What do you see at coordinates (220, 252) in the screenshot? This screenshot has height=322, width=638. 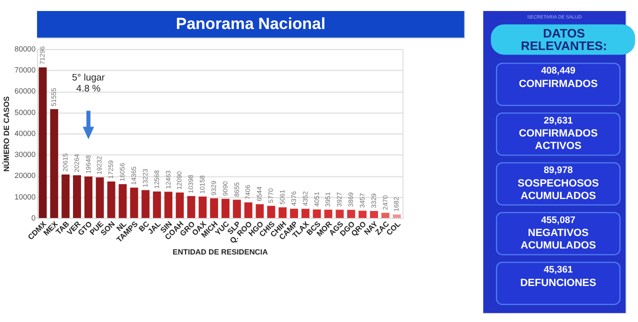 I see `x-axis-title: ENTIDAD DE RESIDENCIA` at bounding box center [220, 252].